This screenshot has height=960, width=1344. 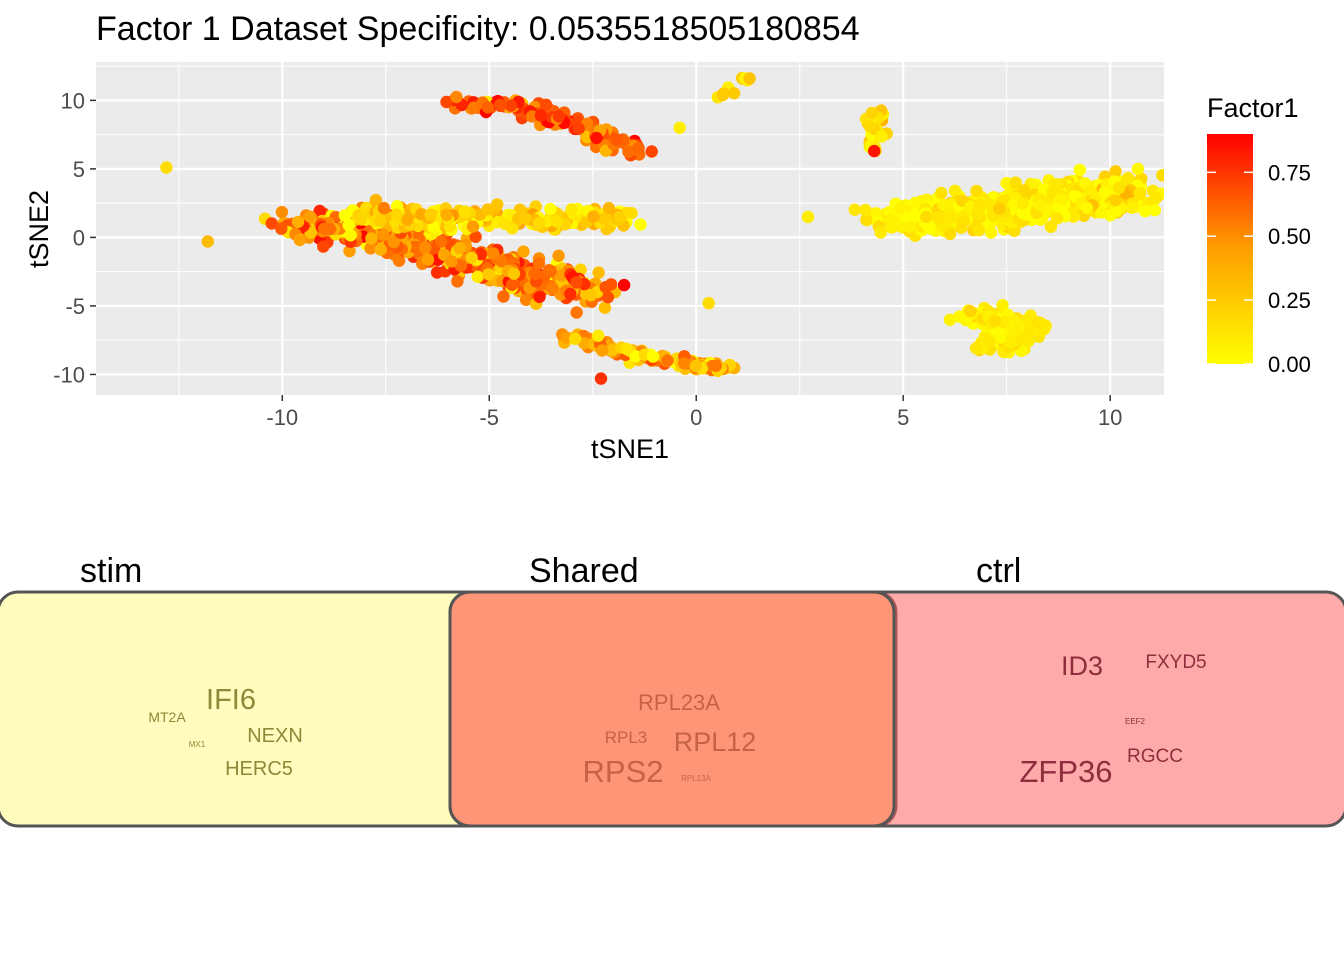 I want to click on legend-tick-label: 0.75, so click(x=1289, y=172).